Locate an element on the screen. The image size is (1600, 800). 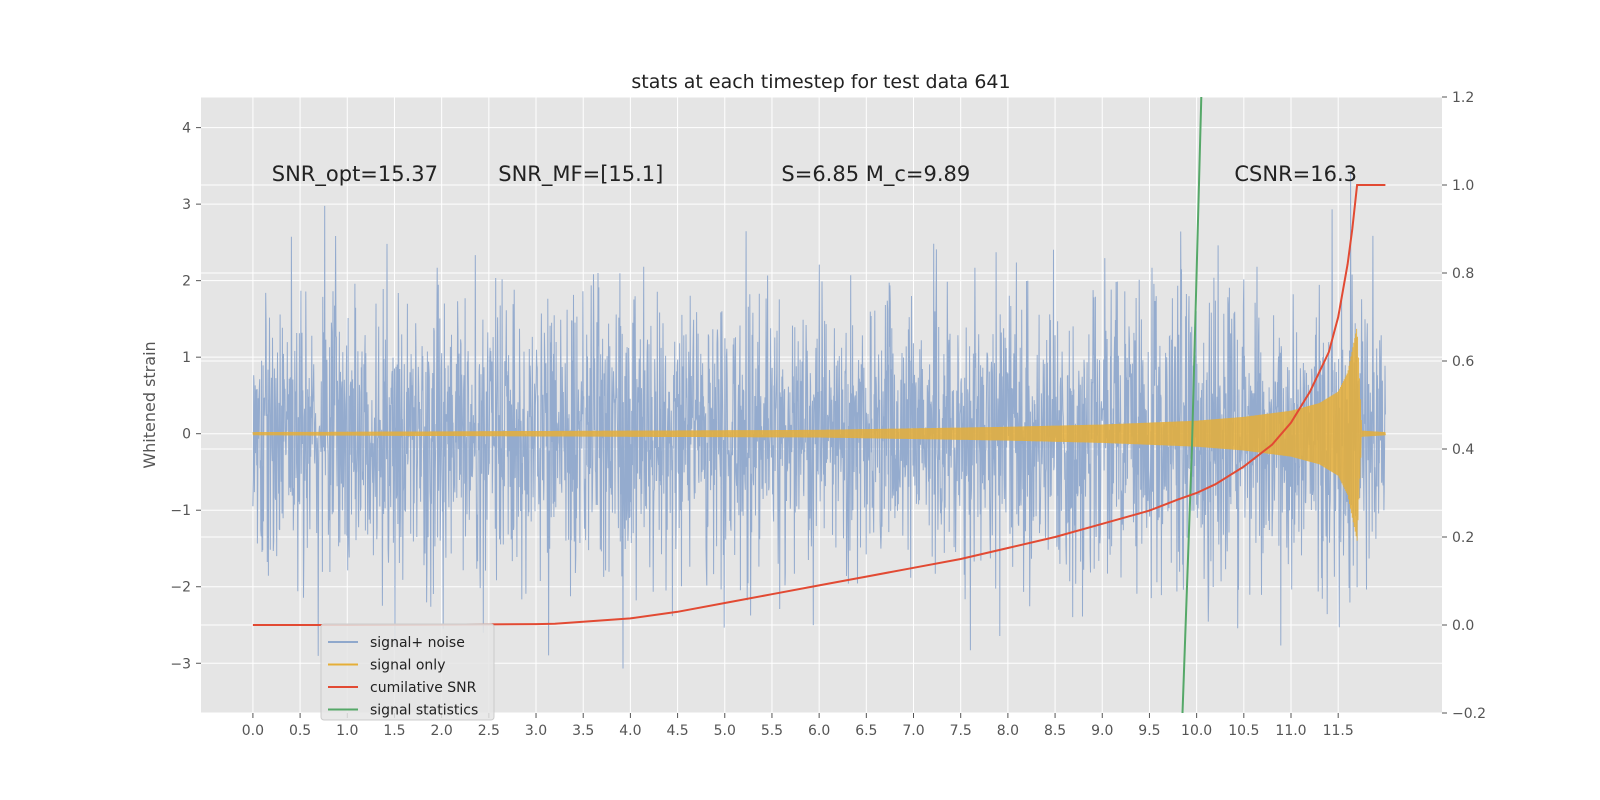
x-tick-label: 10.5 is located at coordinates (1243, 731).